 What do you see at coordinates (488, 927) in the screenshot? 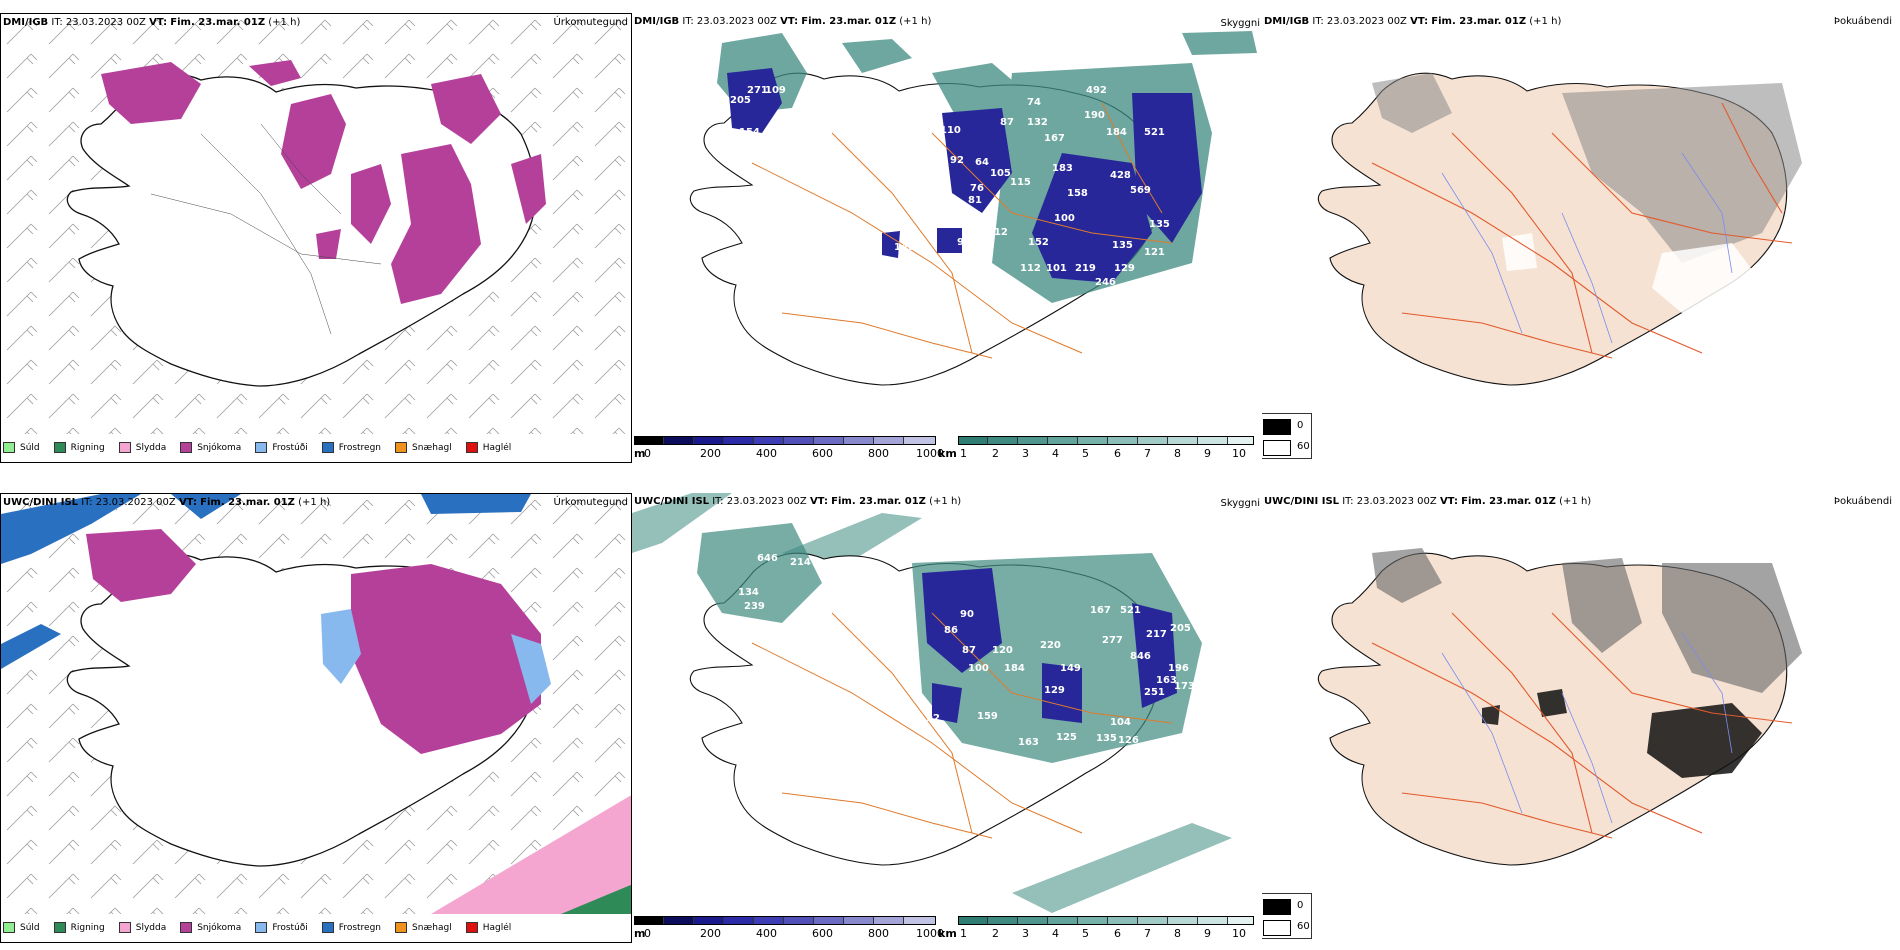
I see `legend-item: Haglél` at bounding box center [488, 927].